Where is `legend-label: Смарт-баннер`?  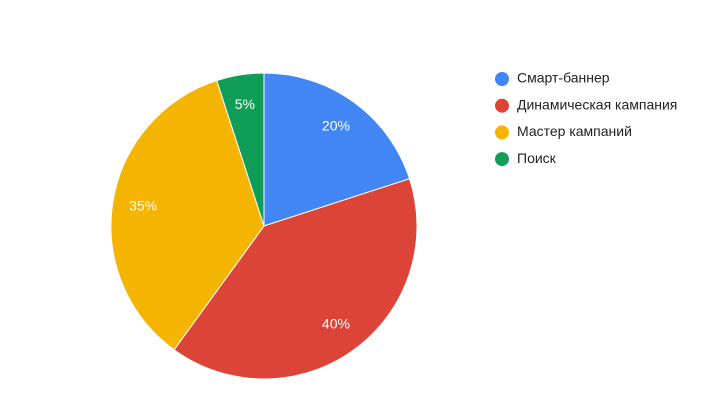 legend-label: Смарт-баннер is located at coordinates (563, 78).